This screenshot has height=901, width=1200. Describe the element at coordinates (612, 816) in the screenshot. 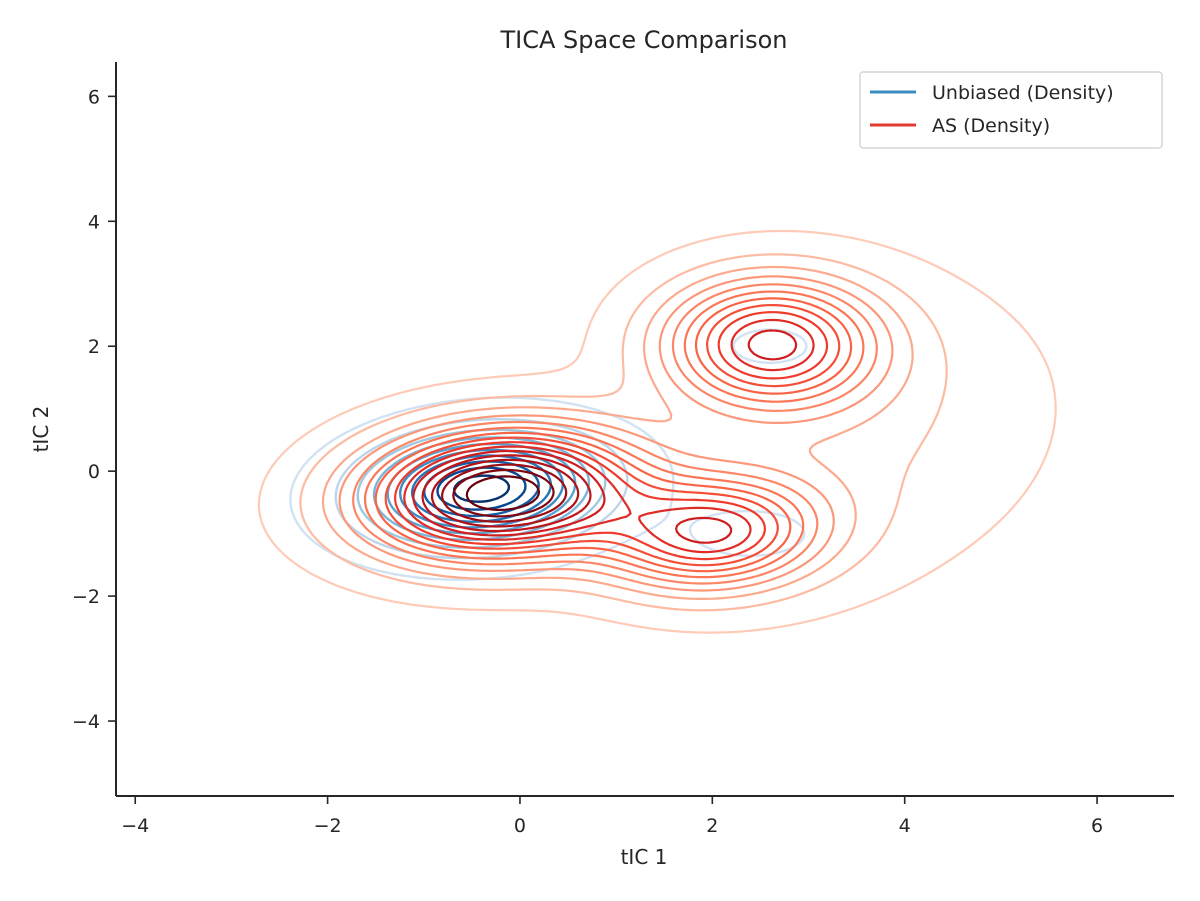

I see `x-ticks: −4 −2 0 2 4 6` at that location.